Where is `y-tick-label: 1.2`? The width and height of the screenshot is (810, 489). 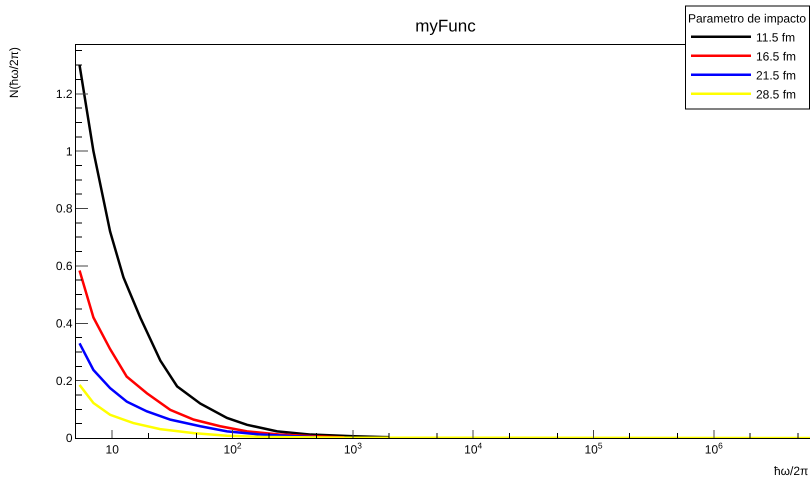 y-tick-label: 1.2 is located at coordinates (64, 93).